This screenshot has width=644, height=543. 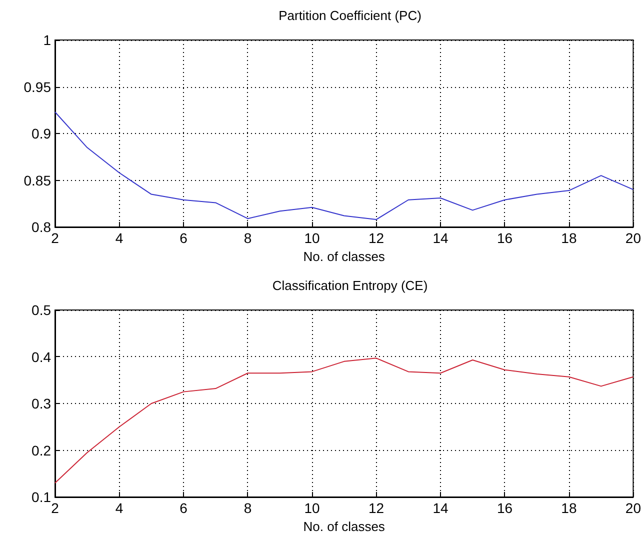 What do you see at coordinates (42, 356) in the screenshot?
I see `y-tick-label: 0.4` at bounding box center [42, 356].